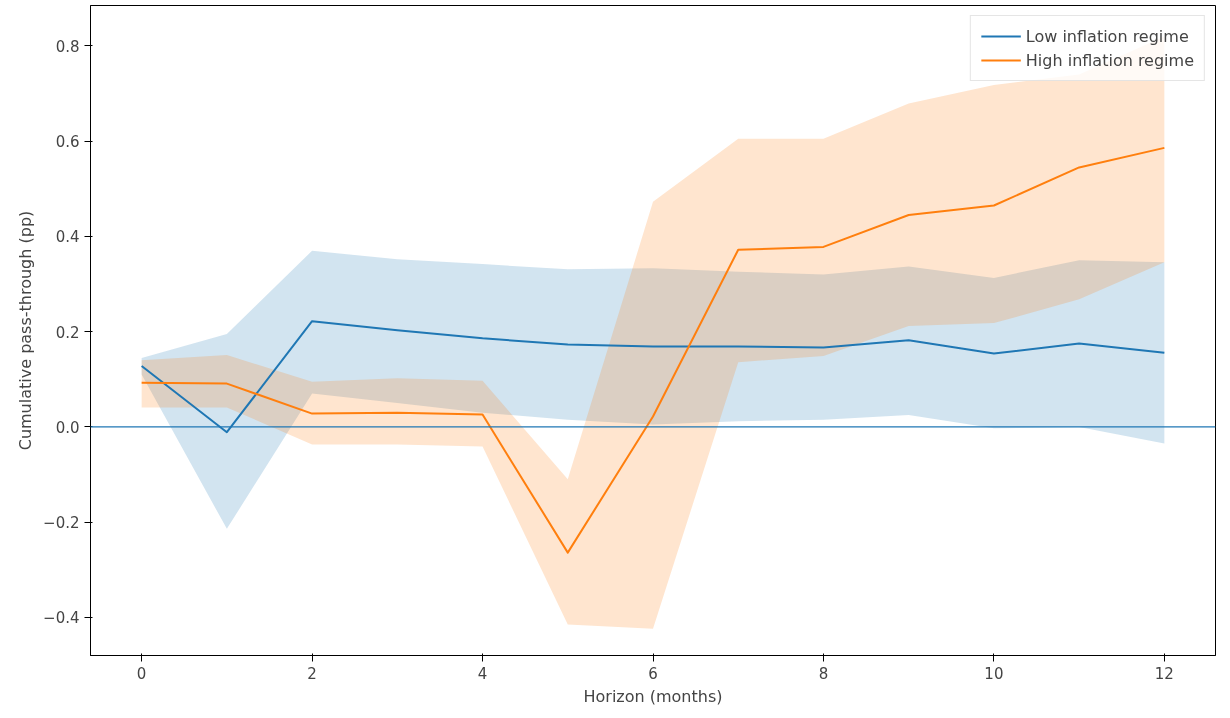 The height and width of the screenshot is (718, 1230). I want to click on y-tick-label: 0.6, so click(67, 142).